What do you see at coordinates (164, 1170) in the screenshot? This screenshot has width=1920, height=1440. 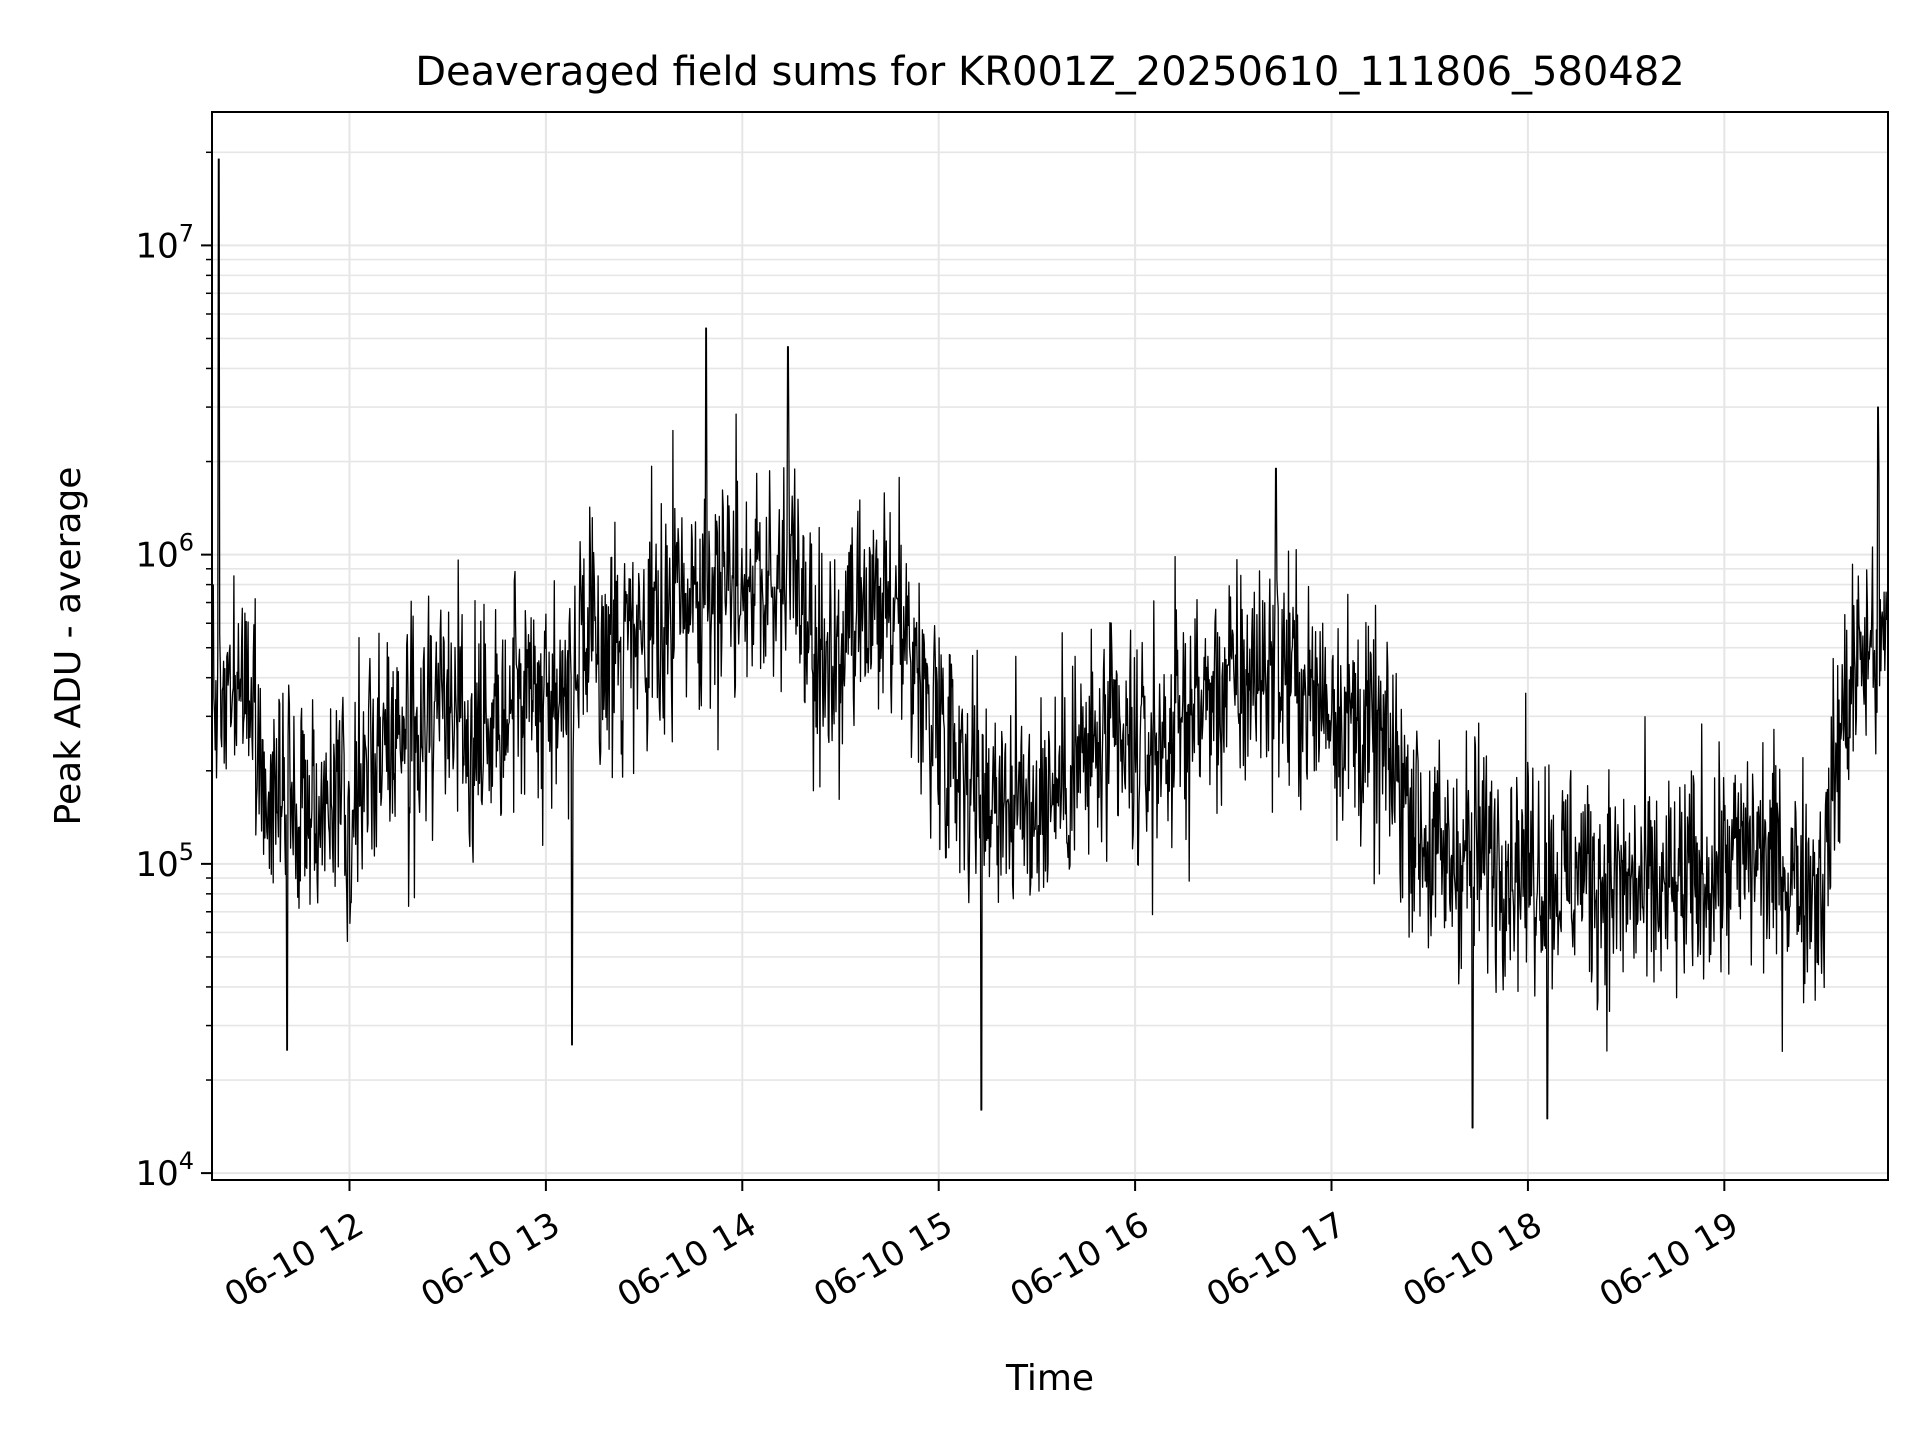 I see `y-tick-label: 10⁴` at bounding box center [164, 1170].